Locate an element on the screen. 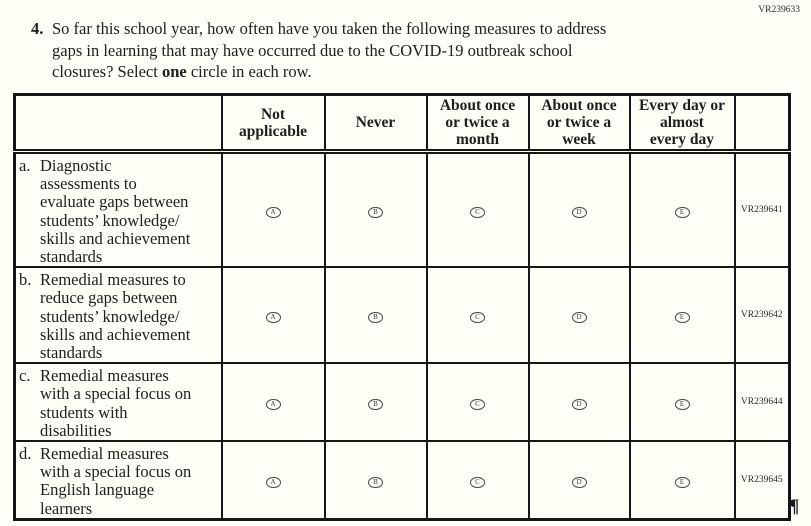 The width and height of the screenshot is (811, 526). column-header-every-day: Every day or almost every day is located at coordinates (682, 123).